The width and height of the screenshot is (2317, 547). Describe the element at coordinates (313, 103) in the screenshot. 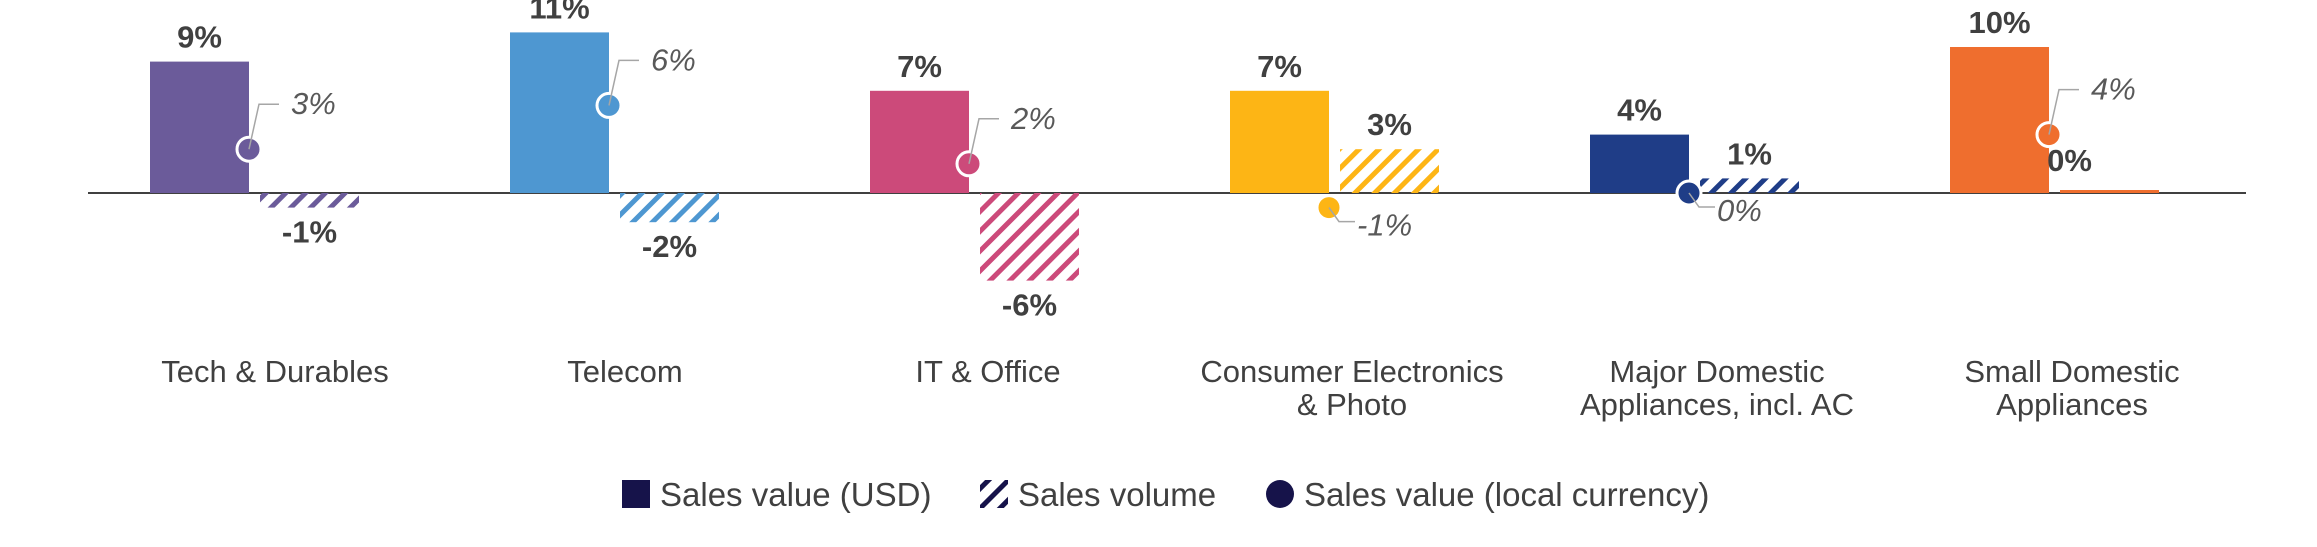

I see `local-value-label-0: 3%` at that location.